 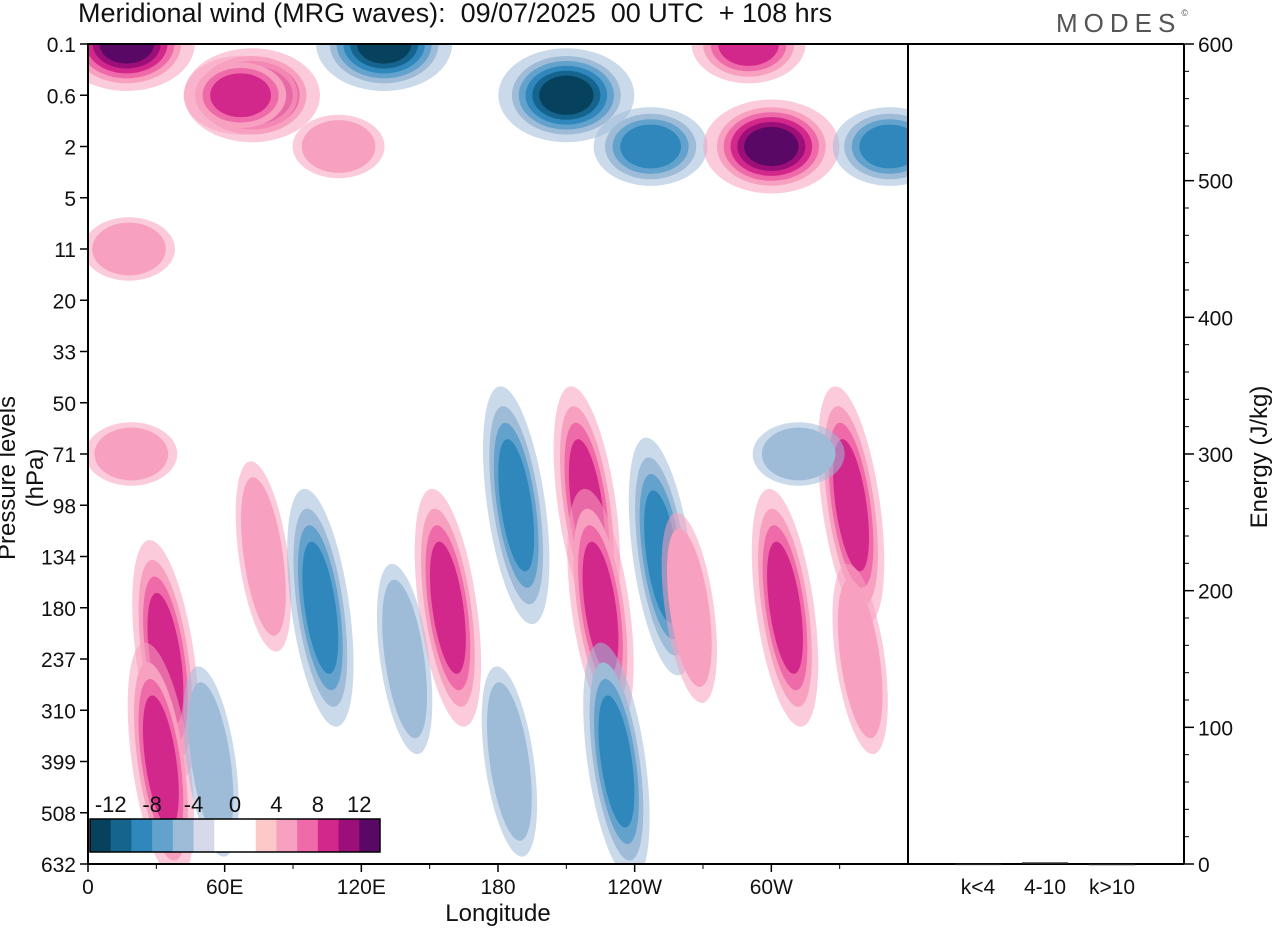 What do you see at coordinates (111, 804) in the screenshot?
I see `colorbar-label: -12` at bounding box center [111, 804].